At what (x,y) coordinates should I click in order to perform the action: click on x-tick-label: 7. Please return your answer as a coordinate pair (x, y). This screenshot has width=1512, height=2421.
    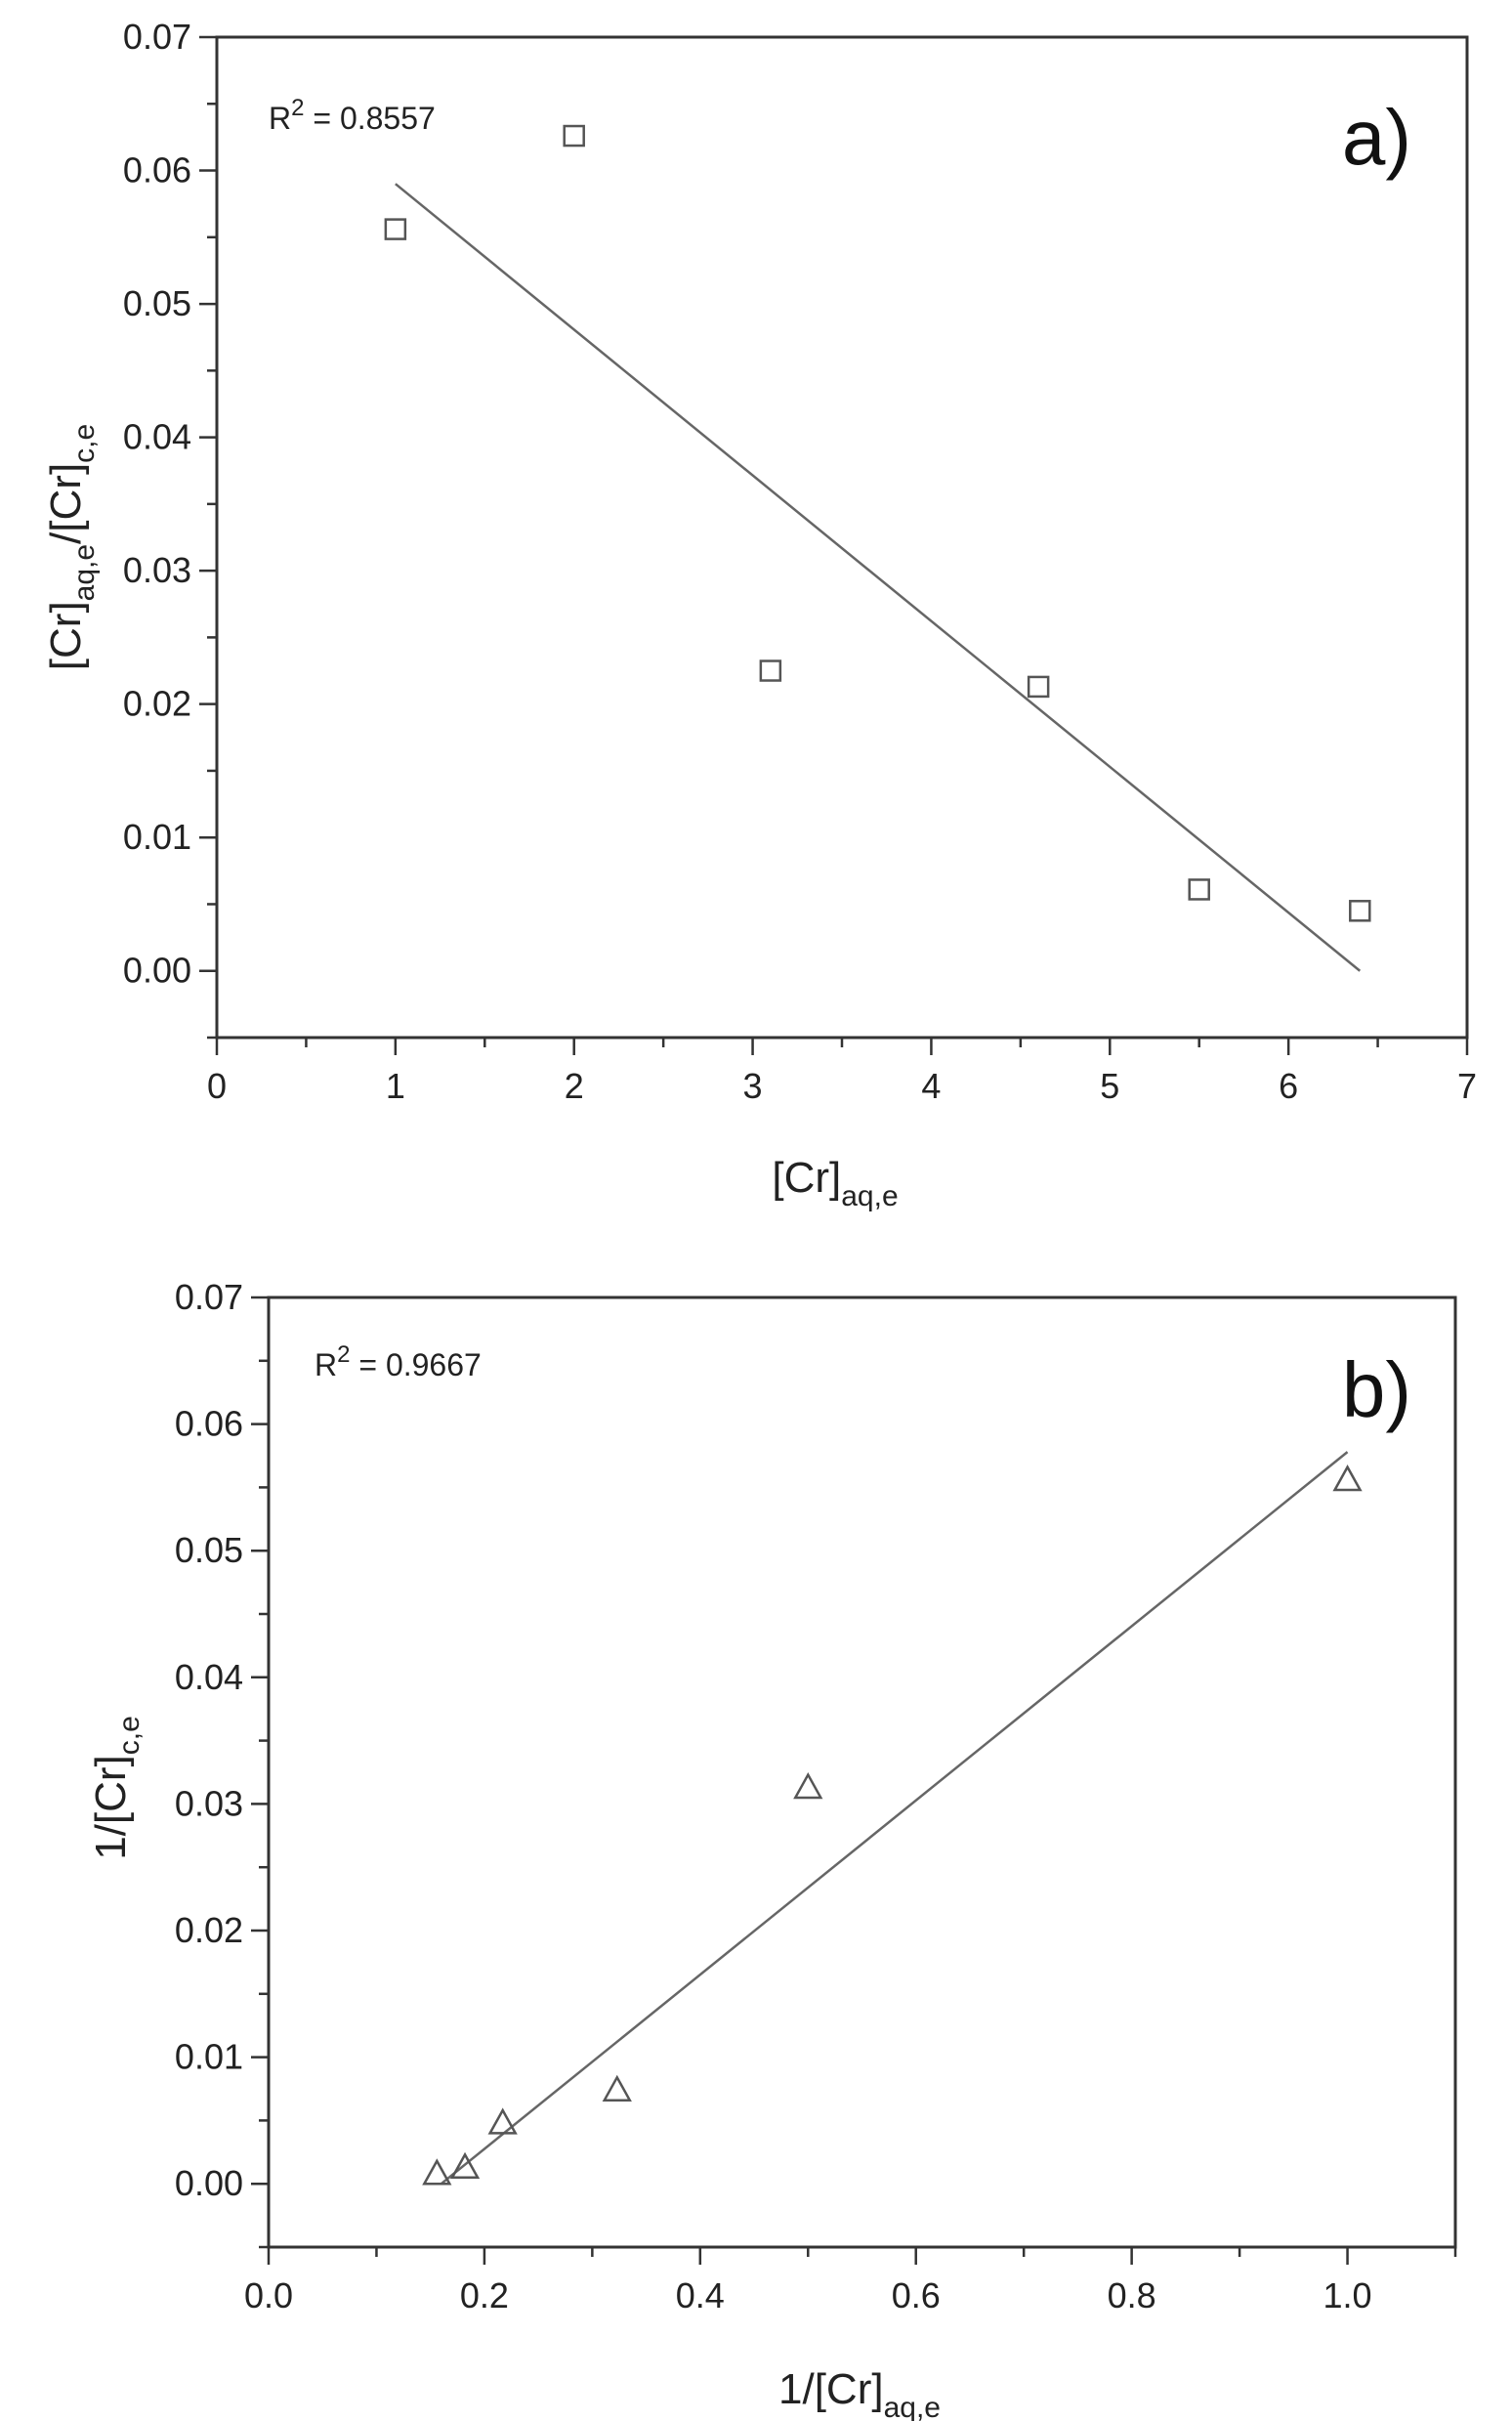
    Looking at the image, I should click on (1467, 1086).